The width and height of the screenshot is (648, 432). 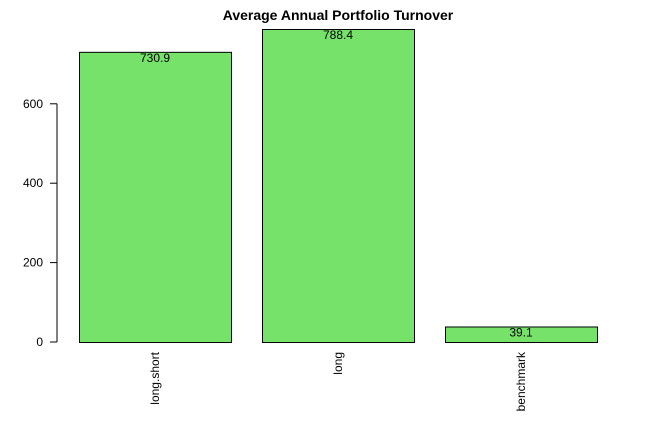 What do you see at coordinates (338, 15) in the screenshot?
I see `chart-title: Average Annual Portfolio Turnover` at bounding box center [338, 15].